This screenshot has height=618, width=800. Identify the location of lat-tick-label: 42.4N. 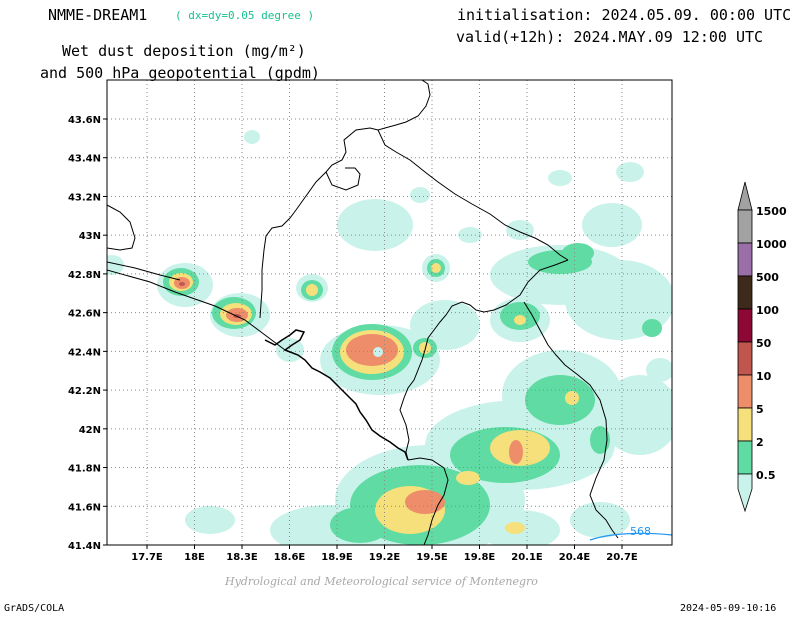
(84, 352).